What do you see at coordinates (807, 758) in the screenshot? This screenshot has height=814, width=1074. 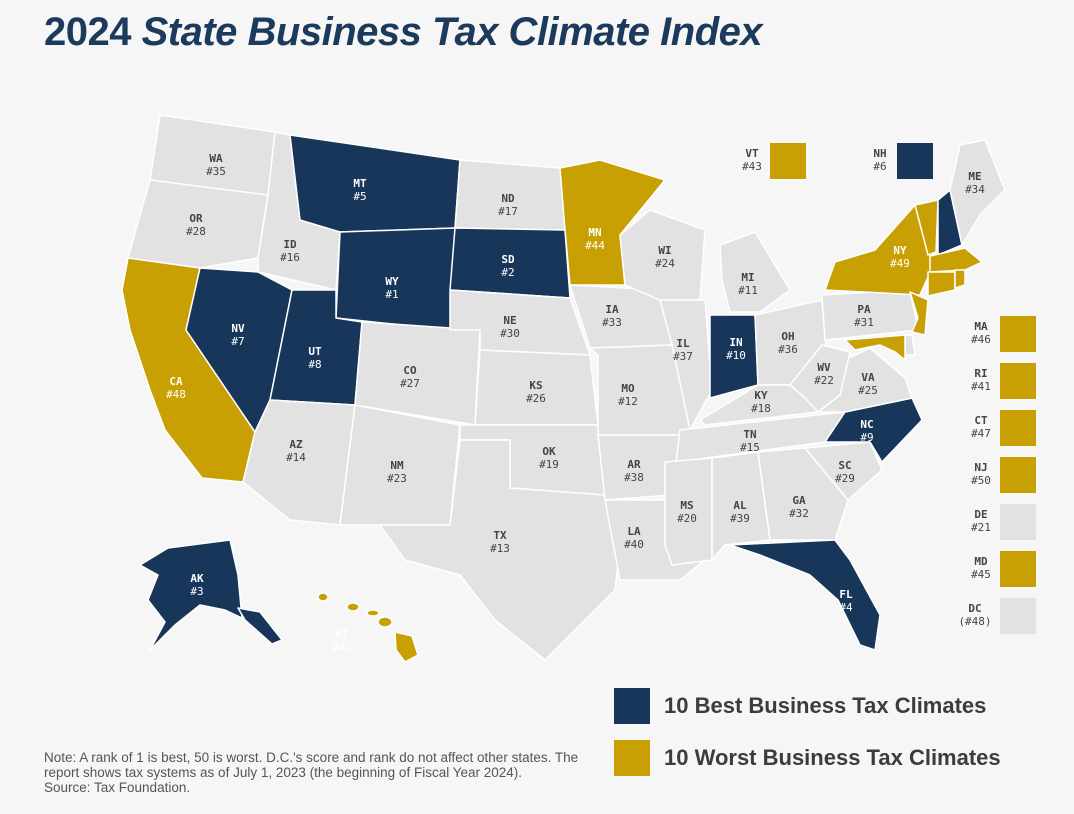 I see `legend-worst: 10 Worst Business Tax Climates` at bounding box center [807, 758].